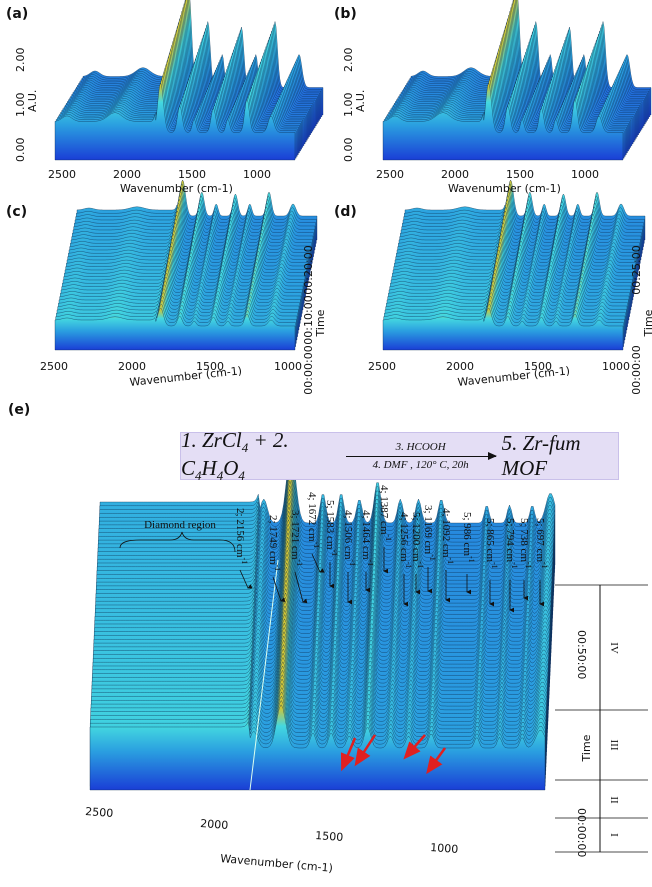 This screenshot has width=652, height=887. I want to click on peak-label: 5; 1200 cm-1, so click(417, 540).